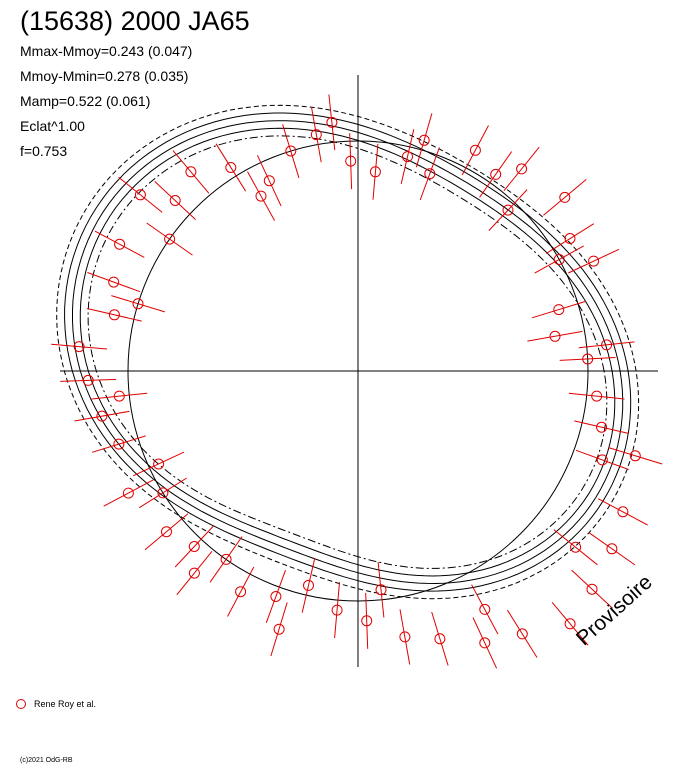 The width and height of the screenshot is (688, 768). Describe the element at coordinates (44, 151) in the screenshot. I see `stat-f: f=0.753` at that location.